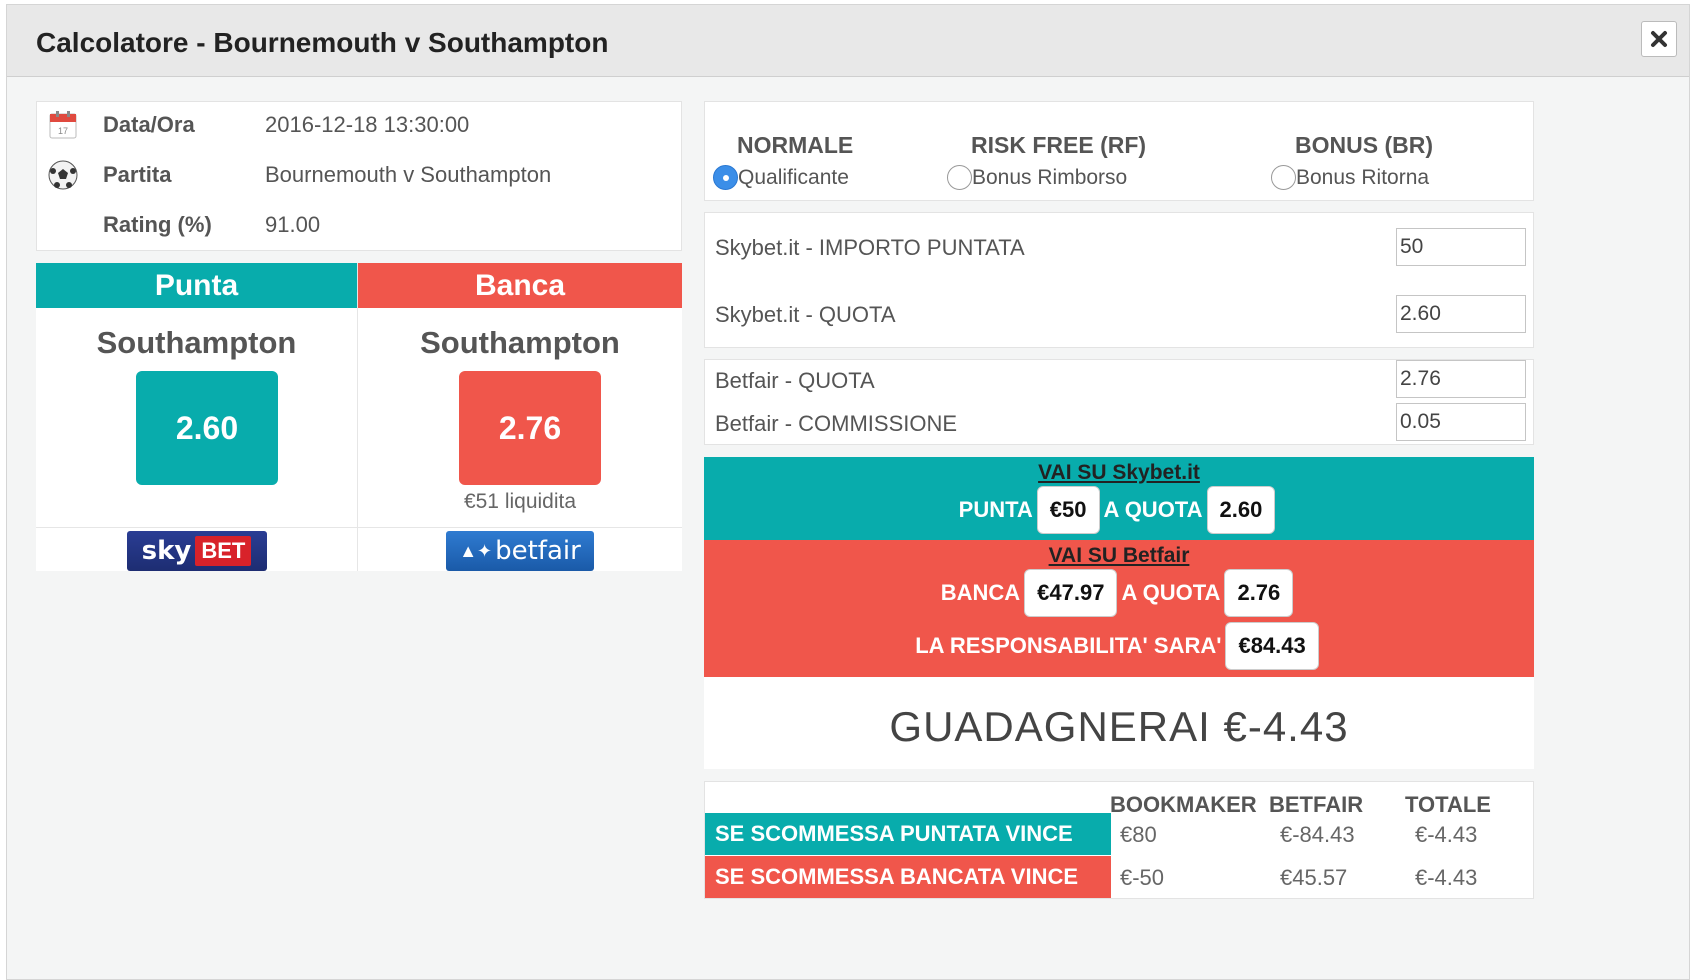 The image size is (1692, 980). What do you see at coordinates (870, 247) in the screenshot?
I see `stake-label: Skybet.it - IMPORTO PUNTATA` at bounding box center [870, 247].